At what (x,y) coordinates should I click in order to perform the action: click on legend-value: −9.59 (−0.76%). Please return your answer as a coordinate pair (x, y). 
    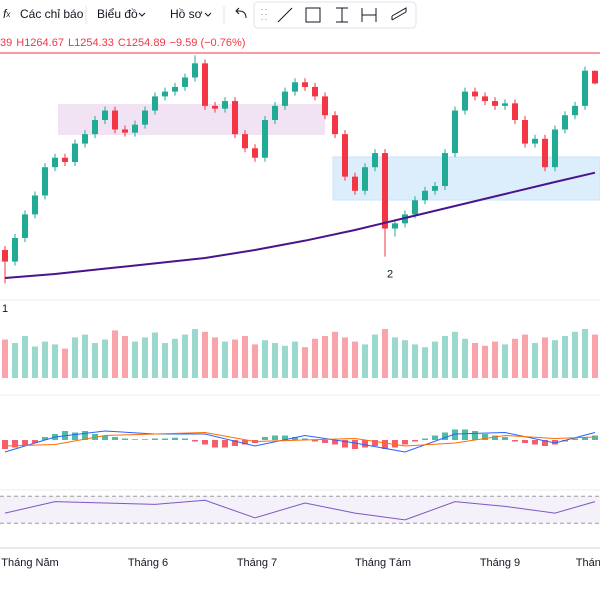
    Looking at the image, I should click on (208, 43).